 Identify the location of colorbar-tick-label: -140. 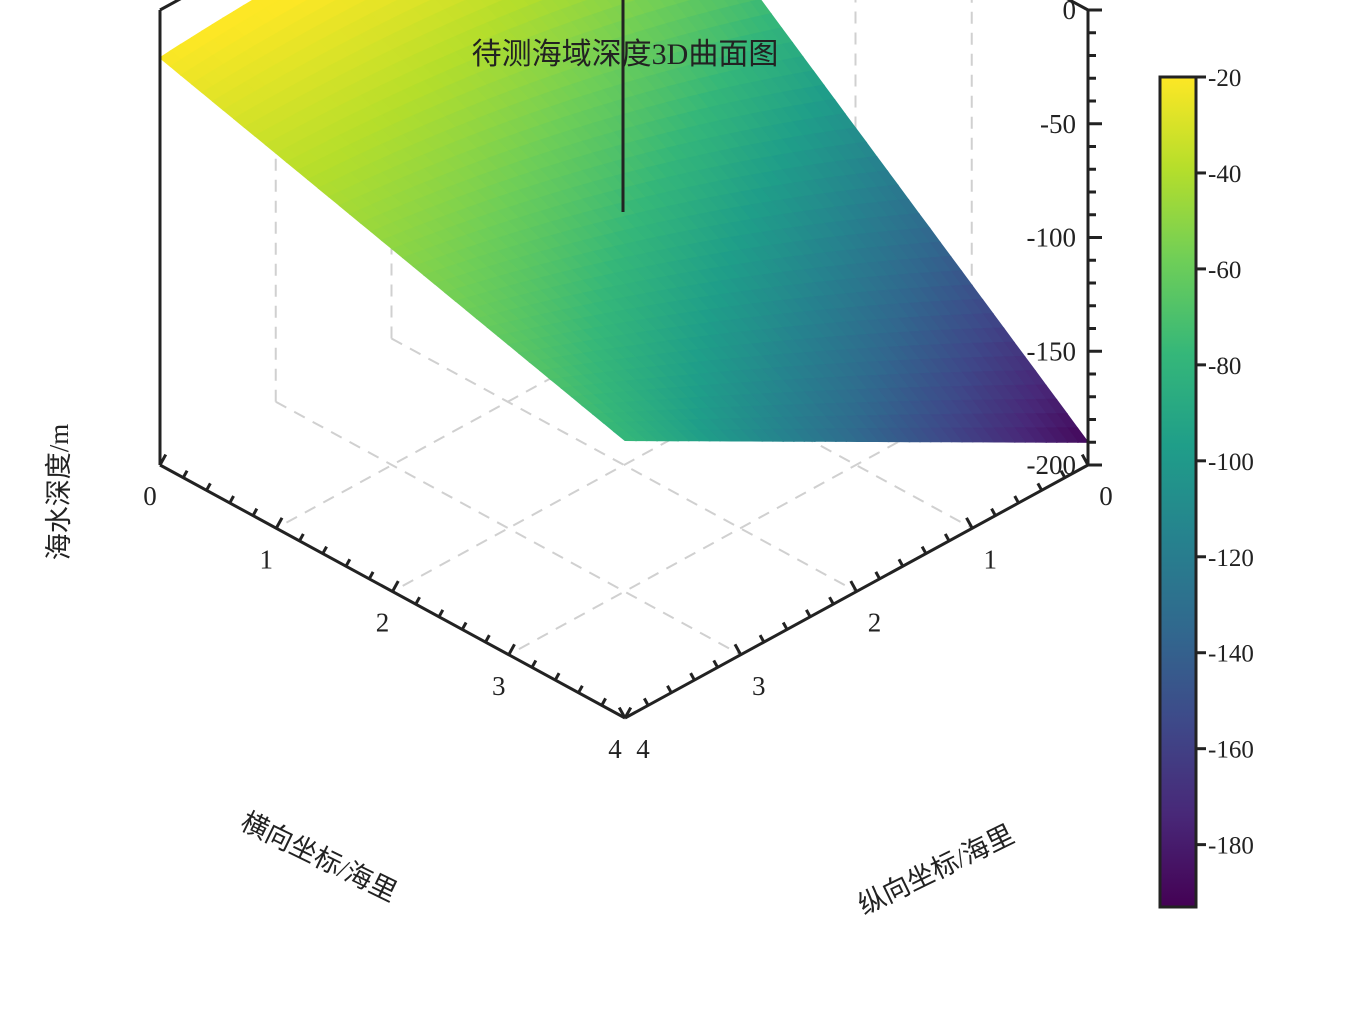
(1231, 654).